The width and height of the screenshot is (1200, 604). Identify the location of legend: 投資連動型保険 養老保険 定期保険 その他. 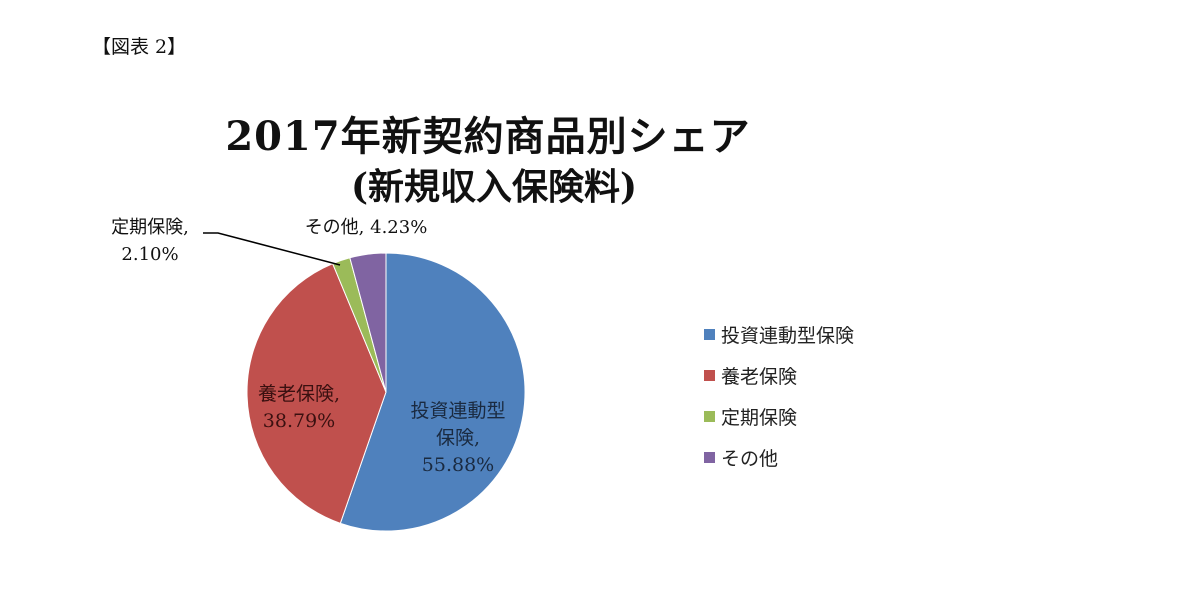
(779, 396).